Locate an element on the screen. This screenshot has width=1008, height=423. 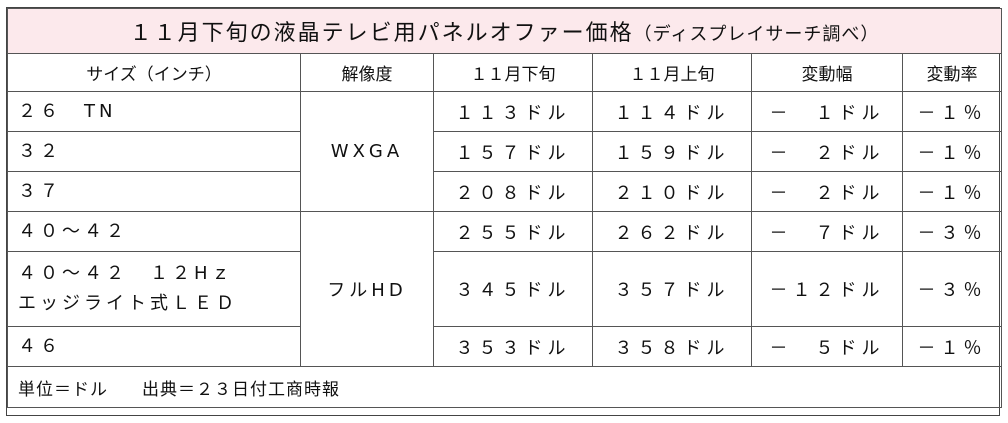
early-nov-price: ２１０ドル is located at coordinates (672, 191).